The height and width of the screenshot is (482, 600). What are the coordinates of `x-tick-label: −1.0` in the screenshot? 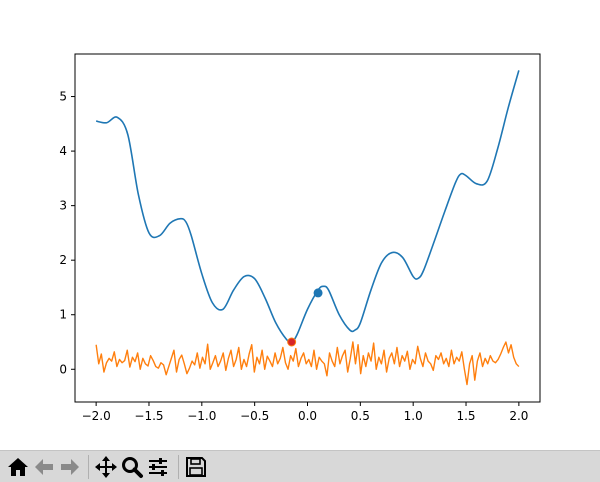 It's located at (201, 416).